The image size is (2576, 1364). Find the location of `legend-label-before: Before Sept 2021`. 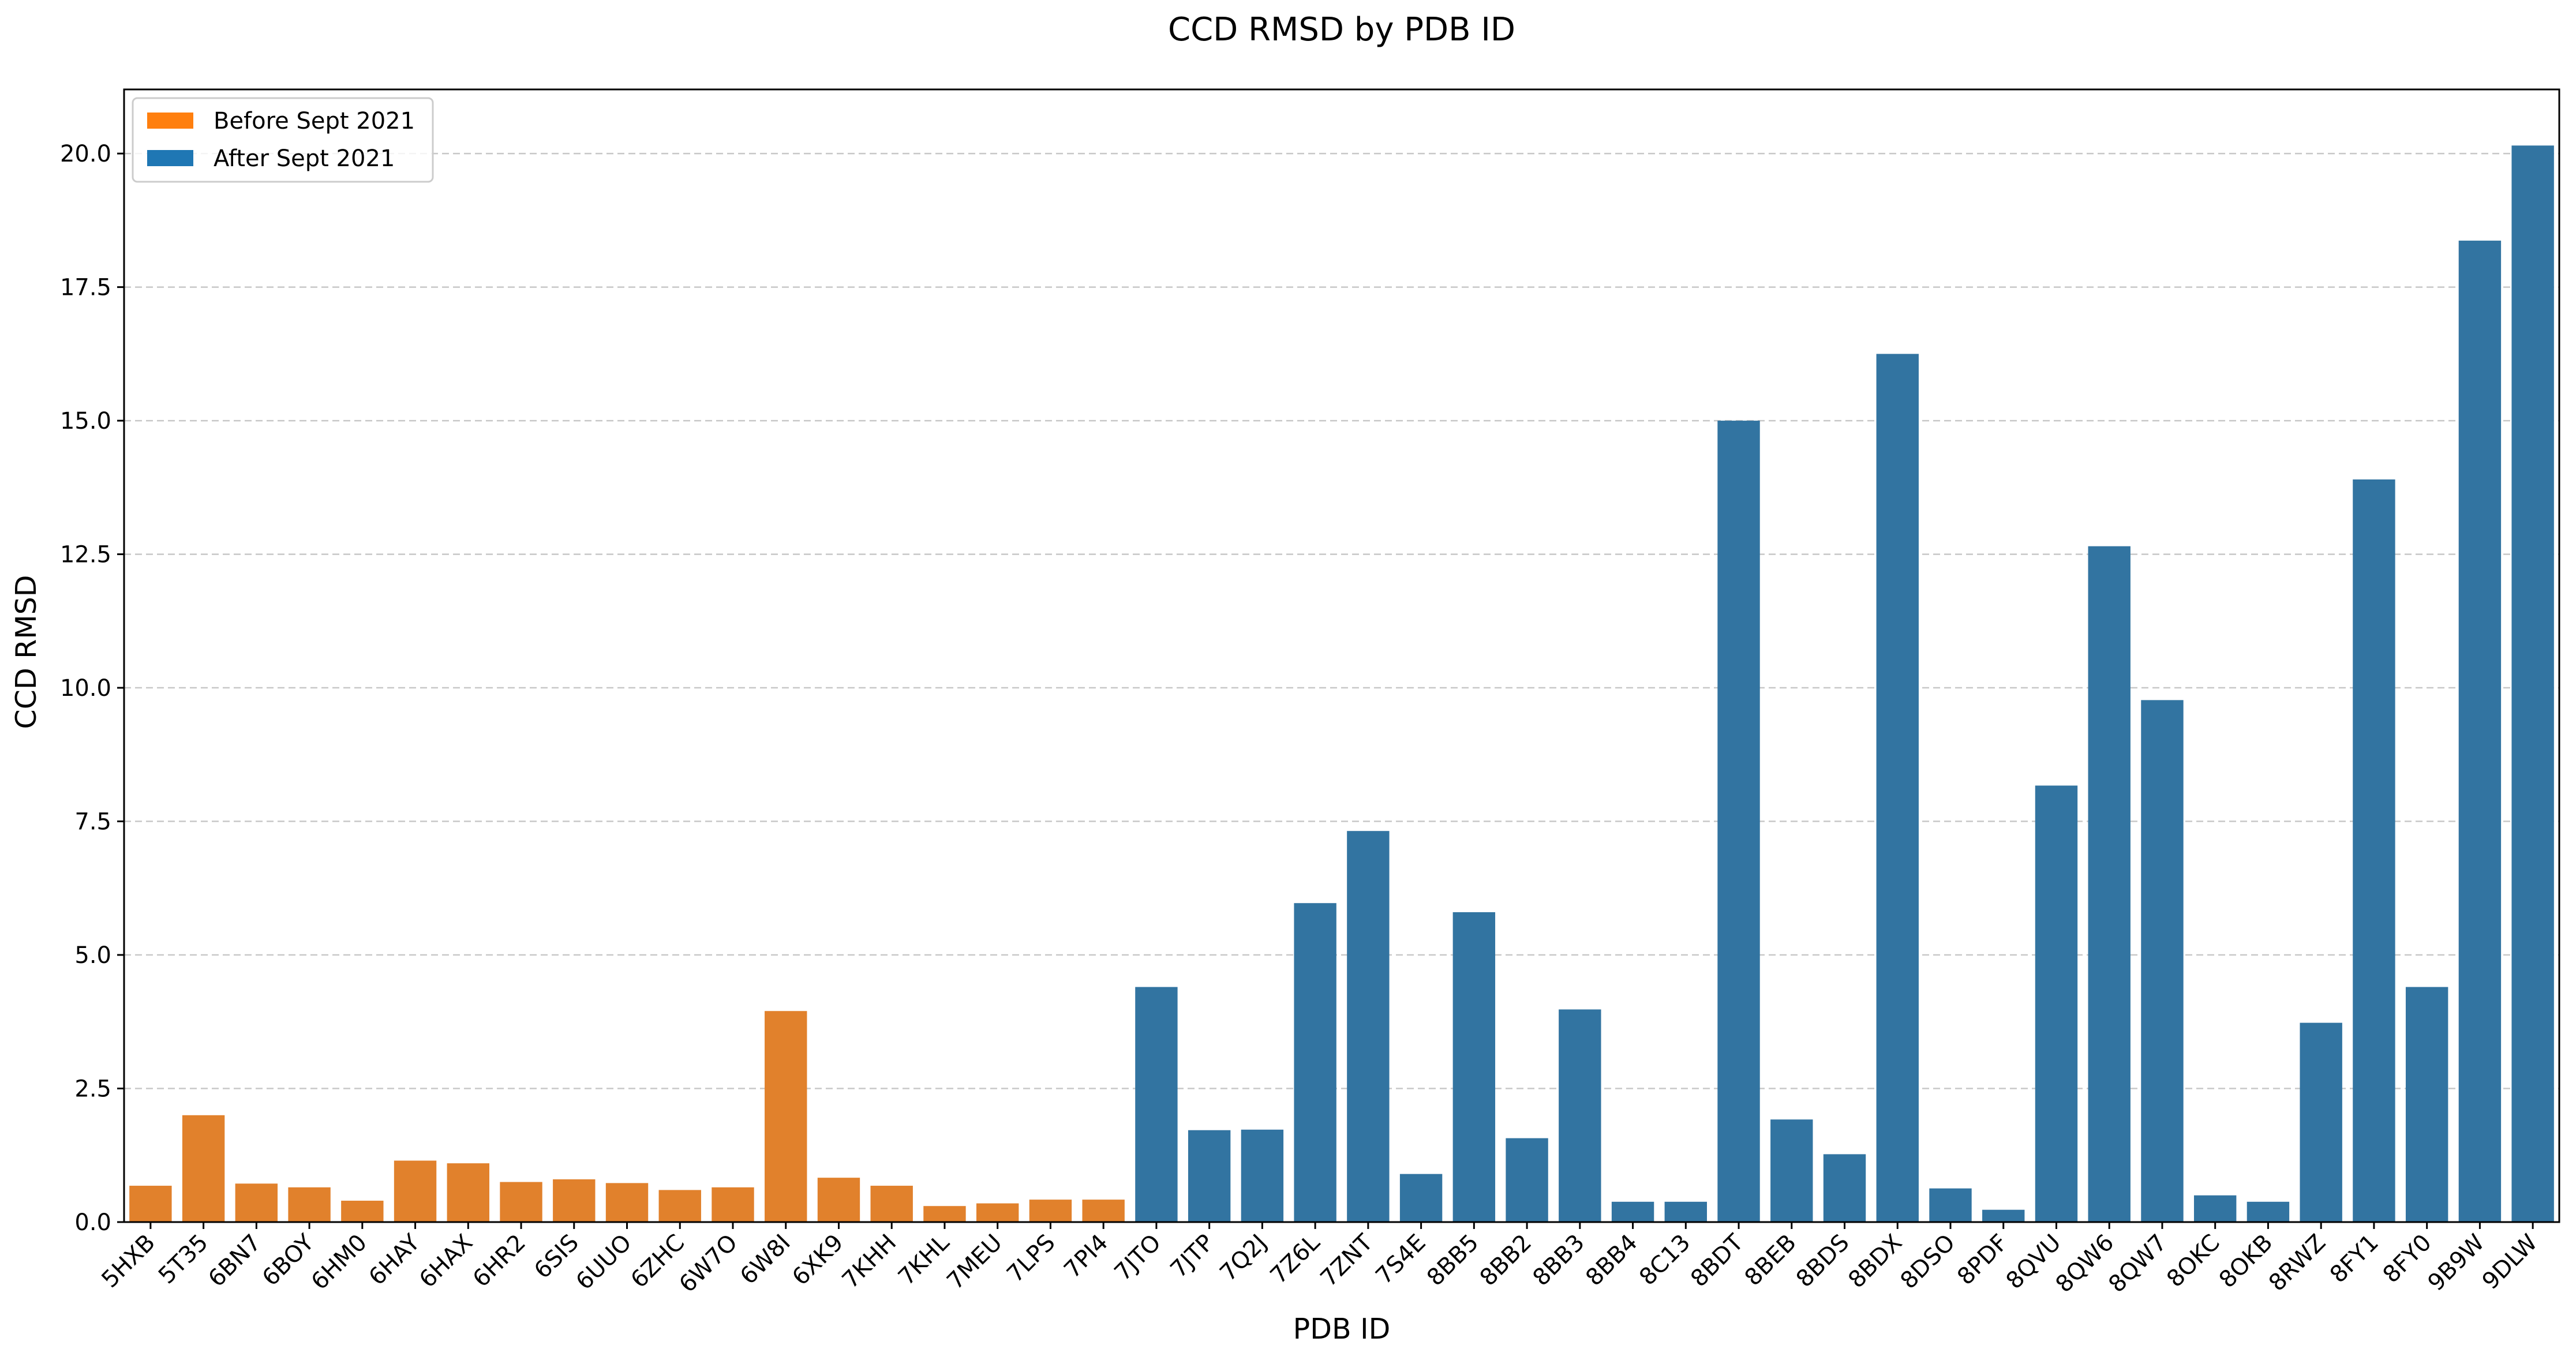

legend-label-before: Before Sept 2021 is located at coordinates (314, 121).